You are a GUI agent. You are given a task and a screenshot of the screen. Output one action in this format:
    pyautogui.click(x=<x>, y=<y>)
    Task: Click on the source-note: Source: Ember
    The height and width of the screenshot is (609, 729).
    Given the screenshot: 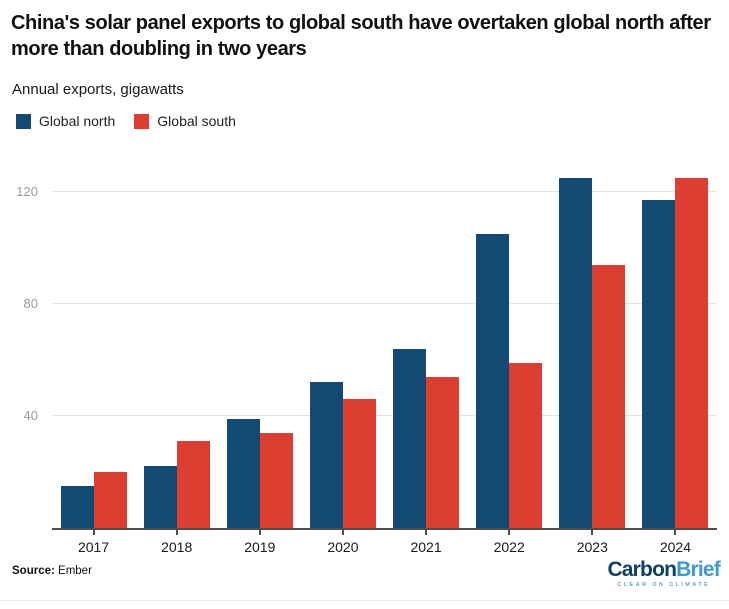 What is the action you would take?
    pyautogui.click(x=52, y=571)
    